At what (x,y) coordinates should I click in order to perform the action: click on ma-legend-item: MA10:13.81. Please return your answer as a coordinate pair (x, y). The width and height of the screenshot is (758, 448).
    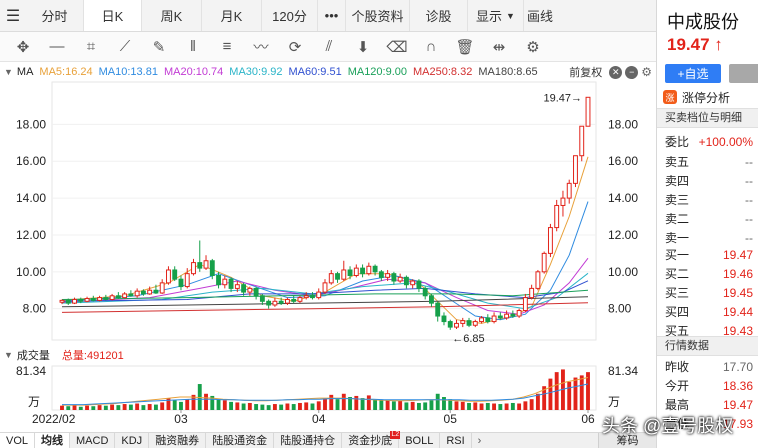
    Looking at the image, I should click on (128, 72).